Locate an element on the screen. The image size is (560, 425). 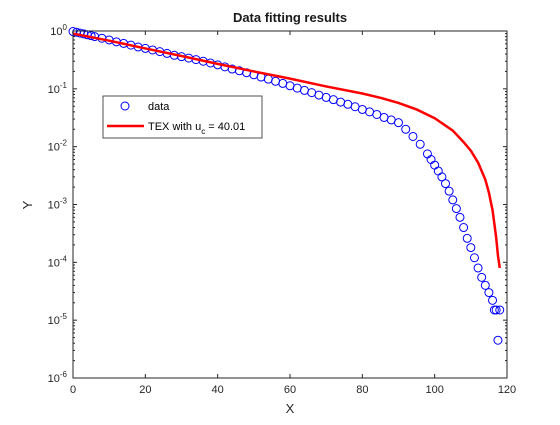
y-tick-label: 10⁻² is located at coordinates (58, 146).